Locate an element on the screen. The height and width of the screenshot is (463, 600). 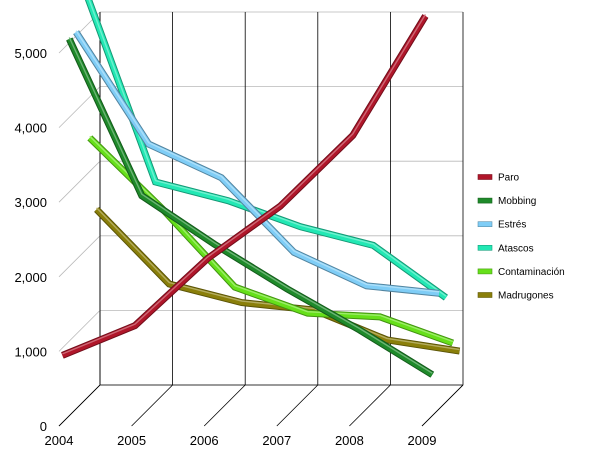
legend-label-estres: Estrés is located at coordinates (512, 225).